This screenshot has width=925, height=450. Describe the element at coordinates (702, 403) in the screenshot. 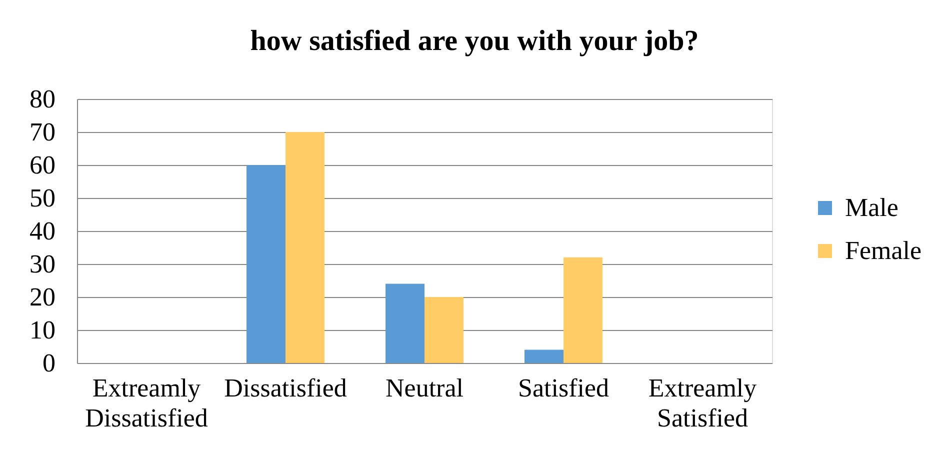

I see `x-tick-label: Extreamly Satisfied` at that location.